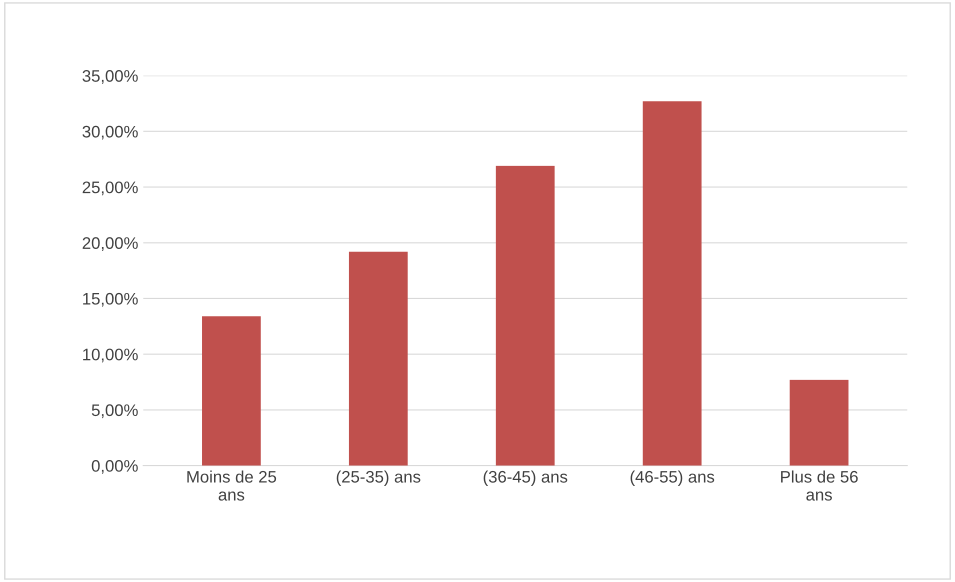 Image resolution: width=955 pixels, height=582 pixels. I want to click on y-tick-label: 25,00%, so click(110, 188).